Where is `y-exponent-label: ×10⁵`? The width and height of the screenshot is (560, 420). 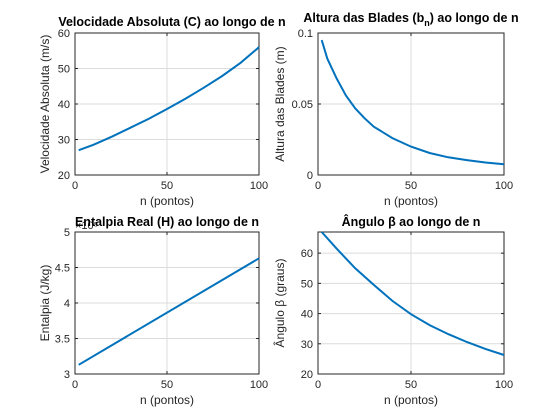 y-exponent-label: ×10⁵ is located at coordinates (86, 226).